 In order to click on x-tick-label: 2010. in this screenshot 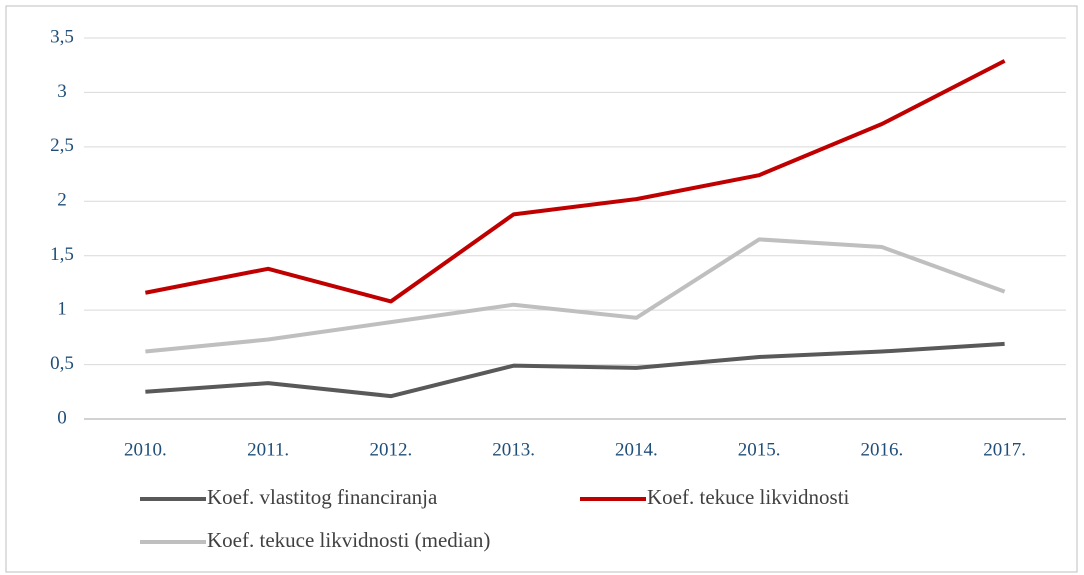, I will do `click(145, 449)`.